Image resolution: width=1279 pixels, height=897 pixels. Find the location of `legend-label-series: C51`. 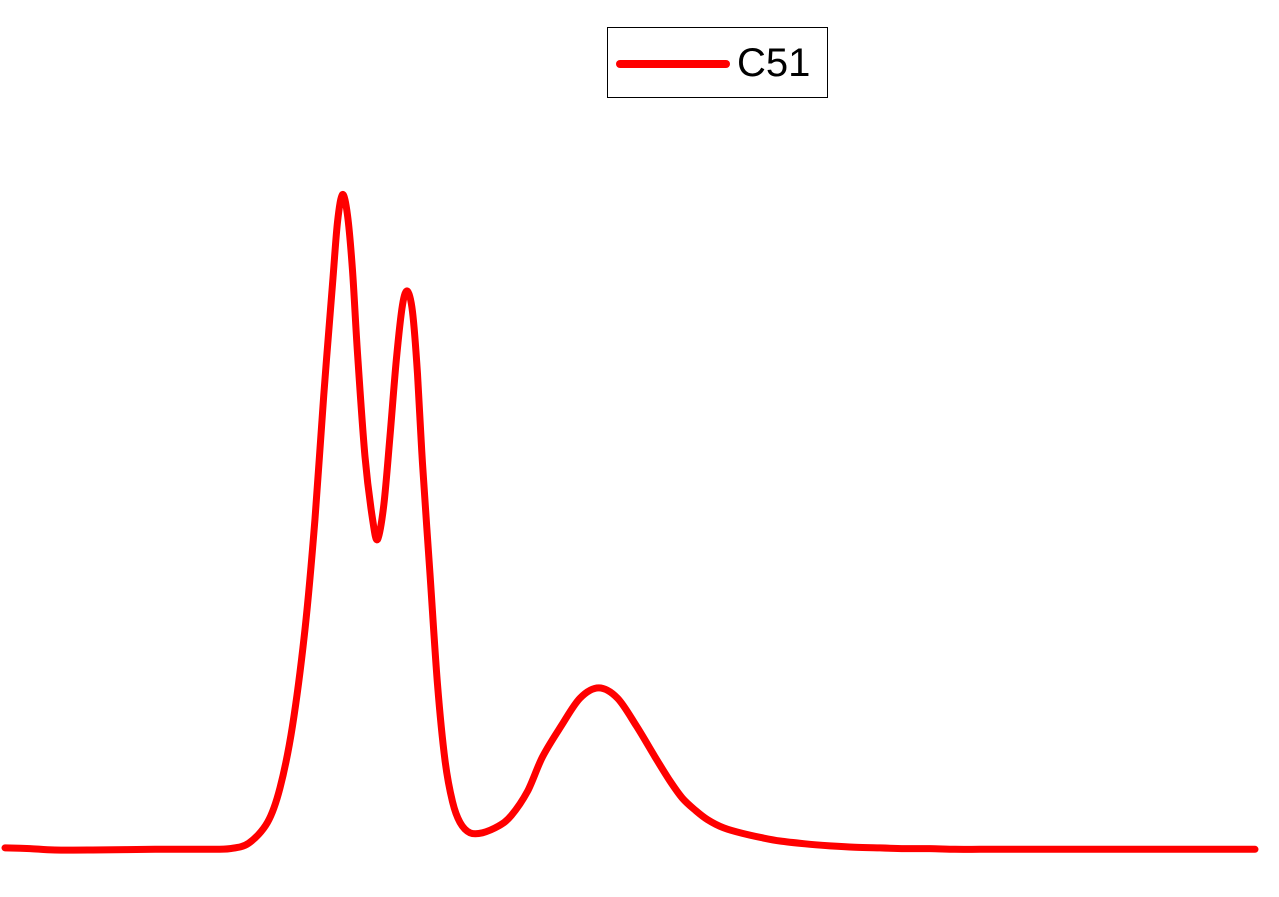

legend-label-series: C51 is located at coordinates (774, 63).